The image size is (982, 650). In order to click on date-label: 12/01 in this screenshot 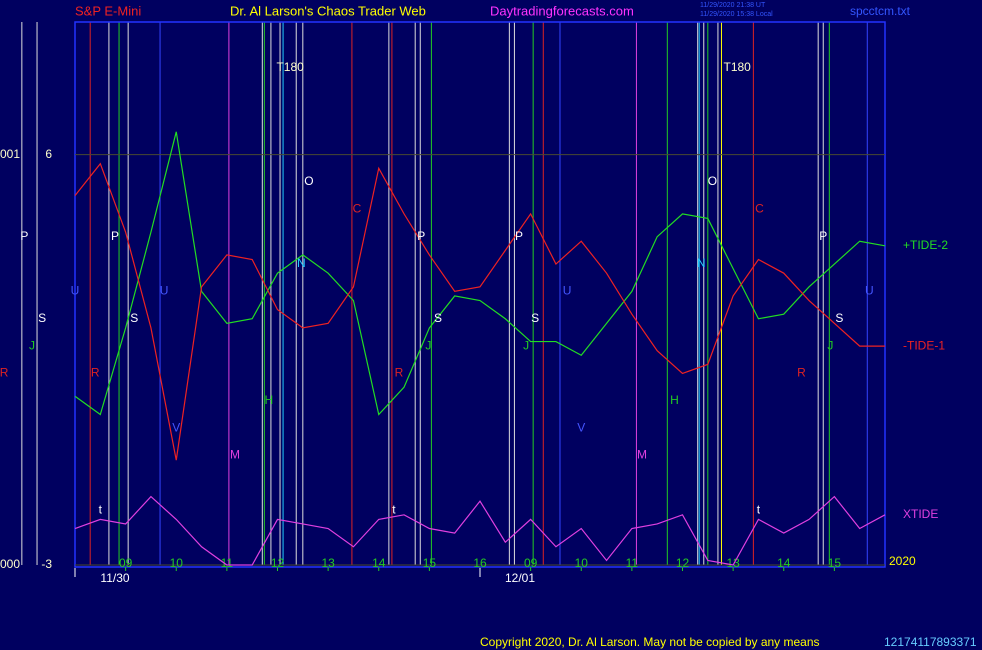, I will do `click(520, 578)`.